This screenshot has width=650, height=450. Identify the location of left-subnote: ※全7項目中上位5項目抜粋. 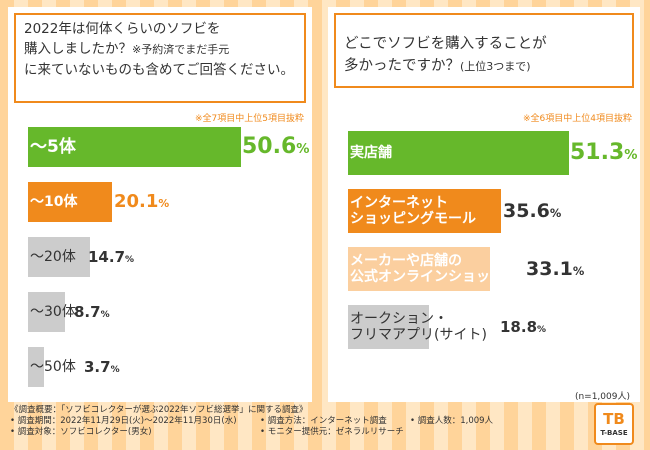
(249, 119).